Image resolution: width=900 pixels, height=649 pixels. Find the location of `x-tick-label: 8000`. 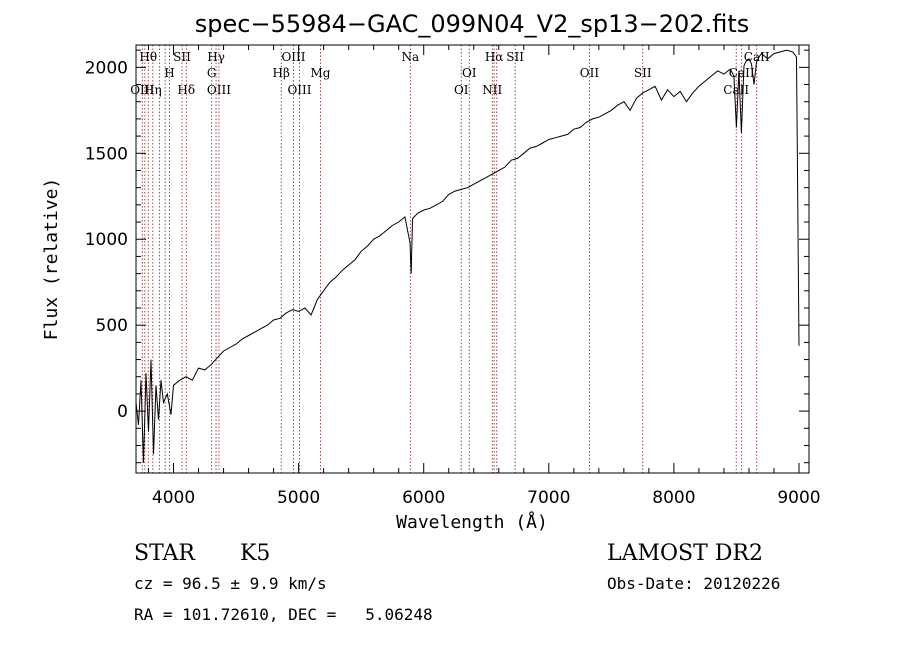

x-tick-label: 8000 is located at coordinates (673, 498).